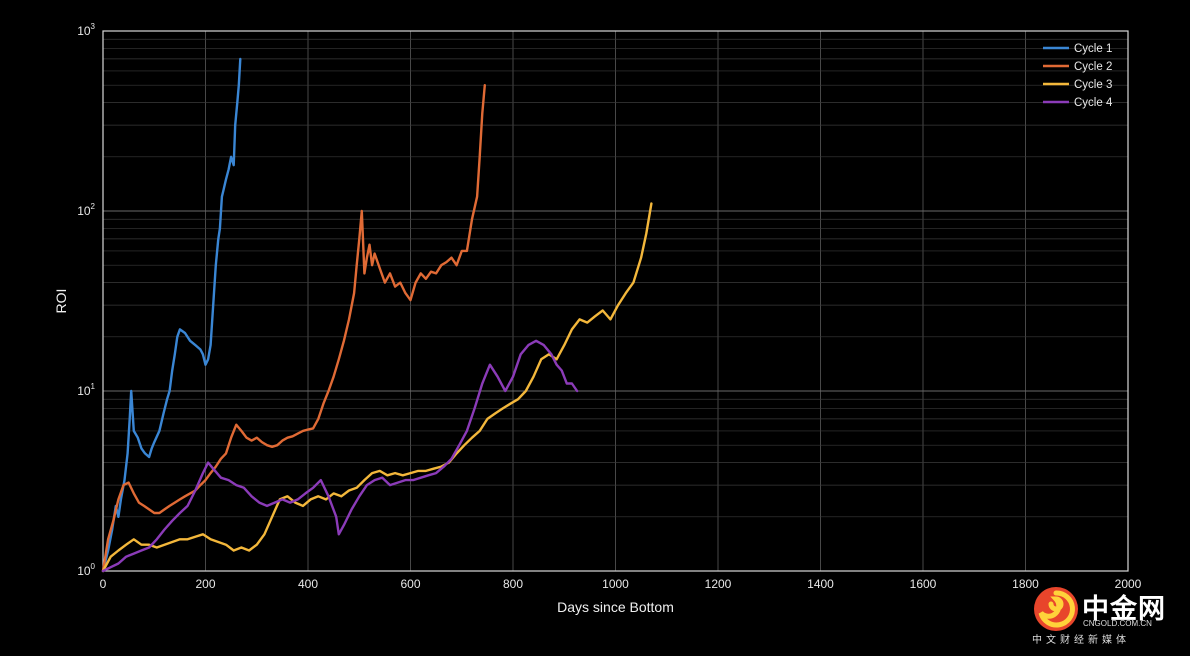  I want to click on watermark-url: CNGOLD.COM.CN, so click(1117, 623).